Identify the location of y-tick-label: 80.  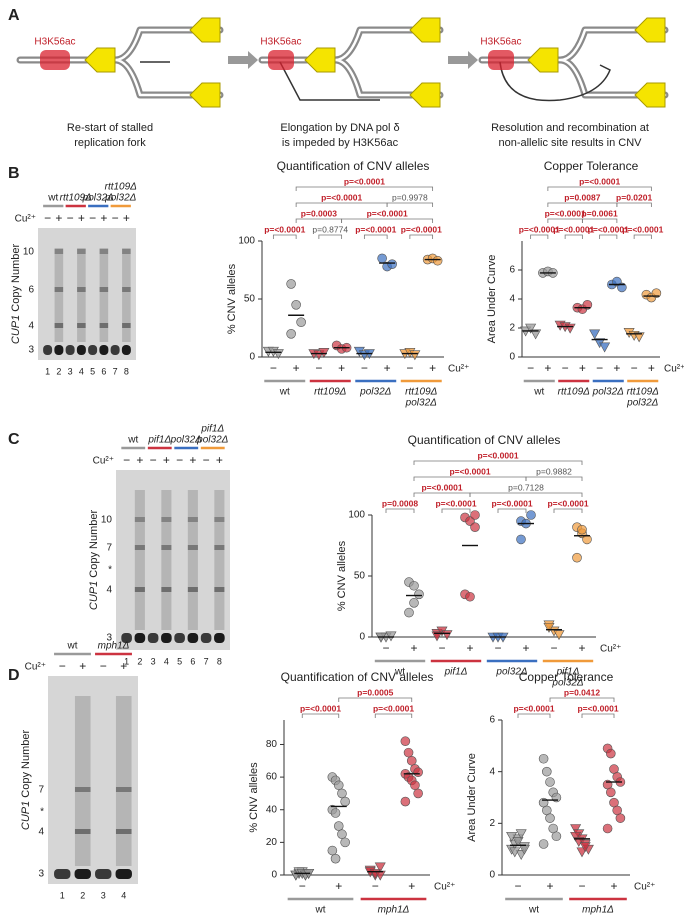
(272, 744).